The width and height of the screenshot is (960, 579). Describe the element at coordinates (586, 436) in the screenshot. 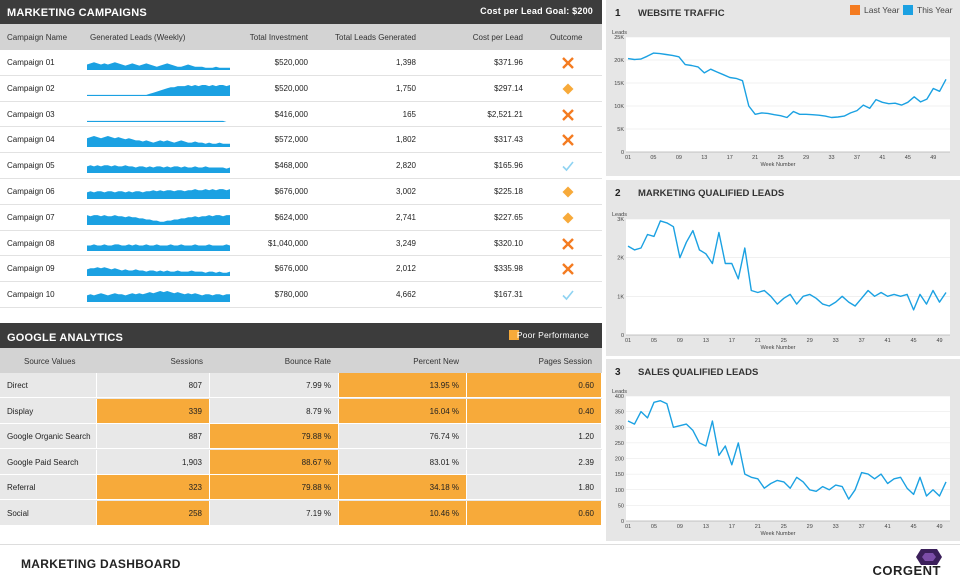

I see `pages-session-value: 1.20` at that location.